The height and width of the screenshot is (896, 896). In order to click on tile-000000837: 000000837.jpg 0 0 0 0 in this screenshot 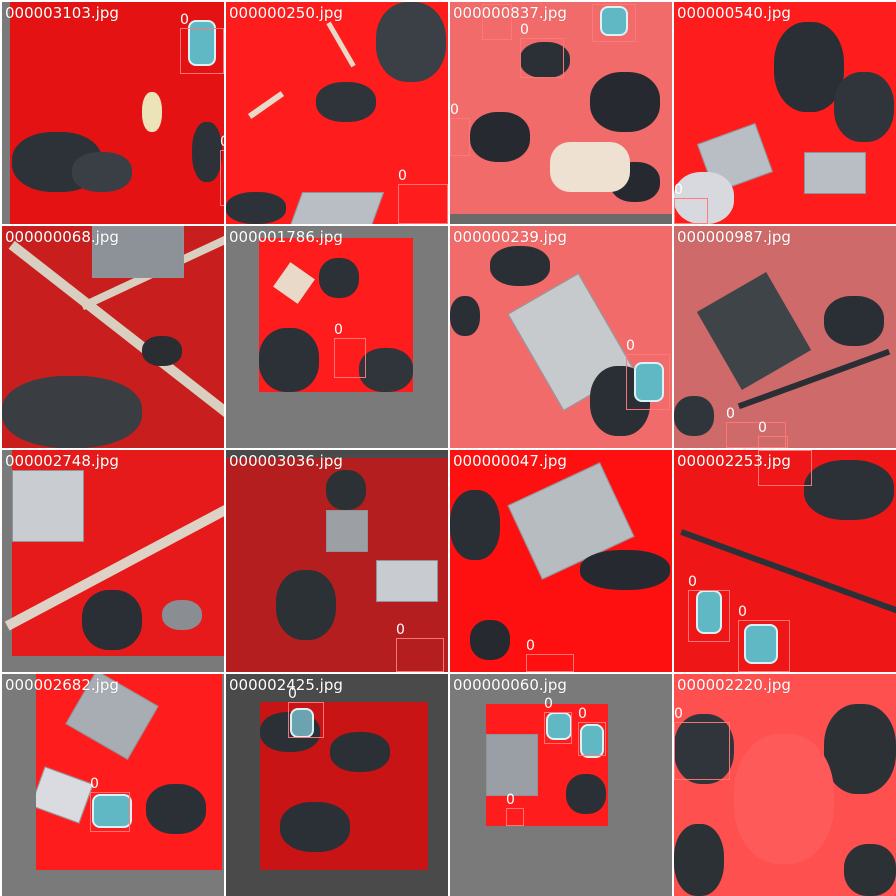, I will do `click(561, 113)`.